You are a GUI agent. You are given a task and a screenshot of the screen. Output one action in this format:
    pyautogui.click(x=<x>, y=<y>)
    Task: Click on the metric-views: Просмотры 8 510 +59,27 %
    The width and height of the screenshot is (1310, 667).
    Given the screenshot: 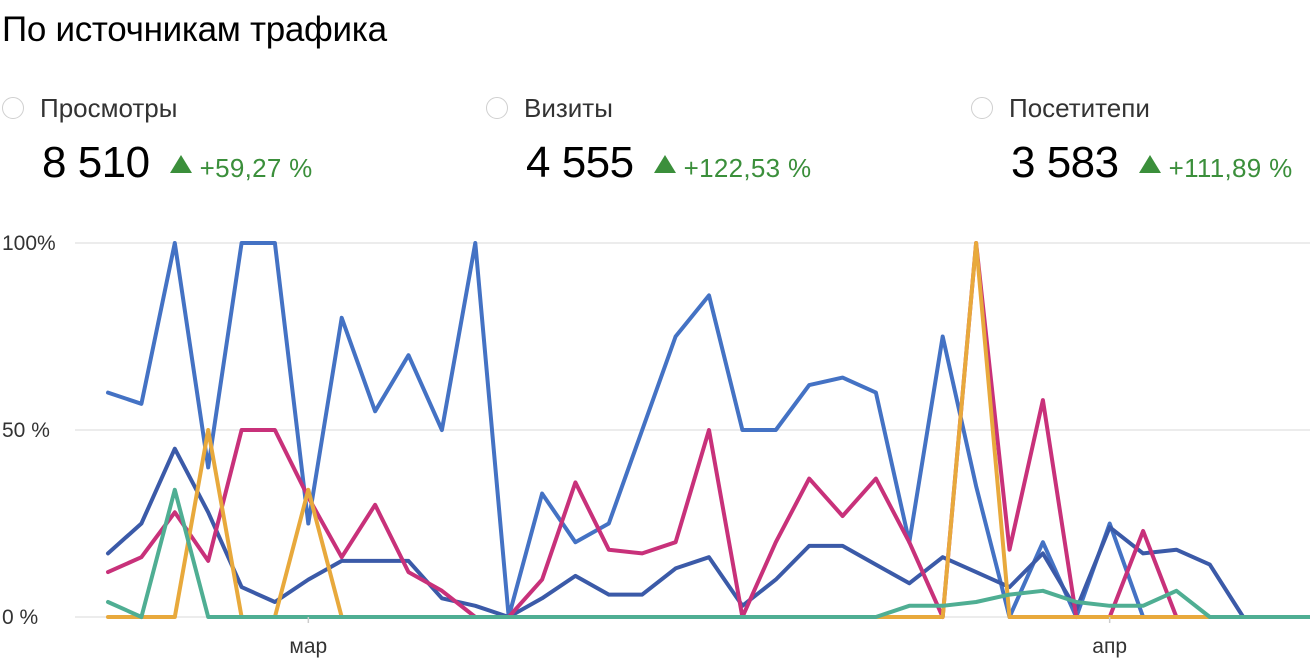 What is the action you would take?
    pyautogui.click(x=157, y=138)
    